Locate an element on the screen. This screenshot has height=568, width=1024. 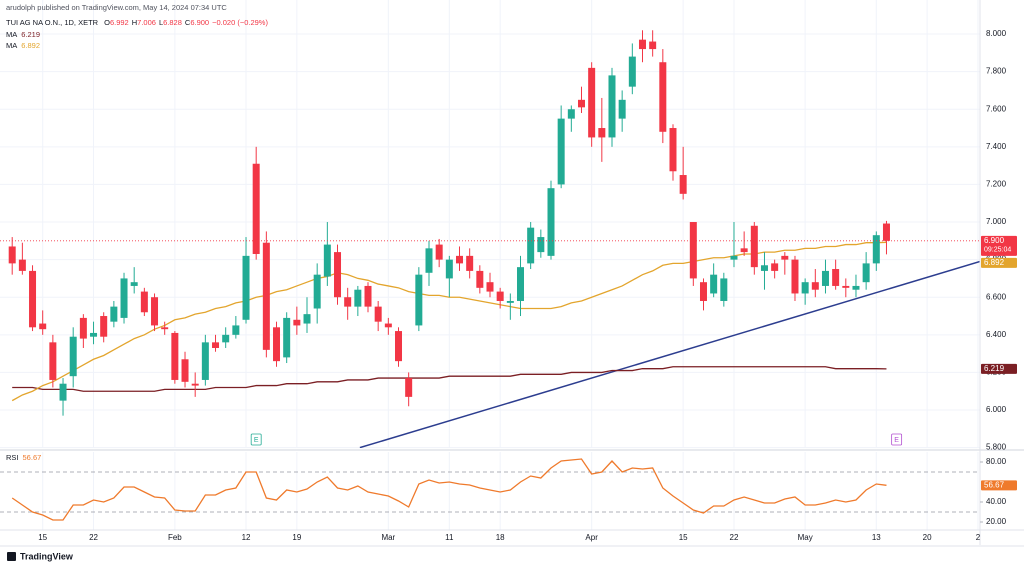
ohlc-value: 6.992 is located at coordinates (119, 22).